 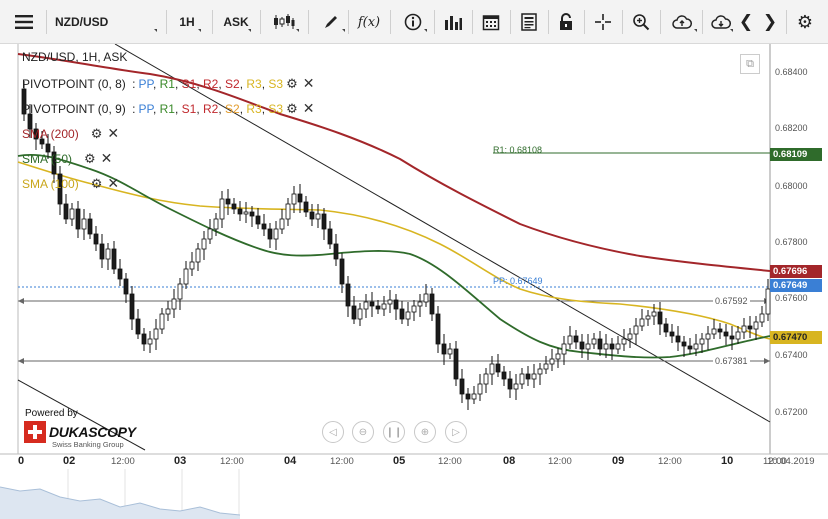 I want to click on legend-sma100-row: SMA (100) ⚙ ✕, so click(x=70, y=183).